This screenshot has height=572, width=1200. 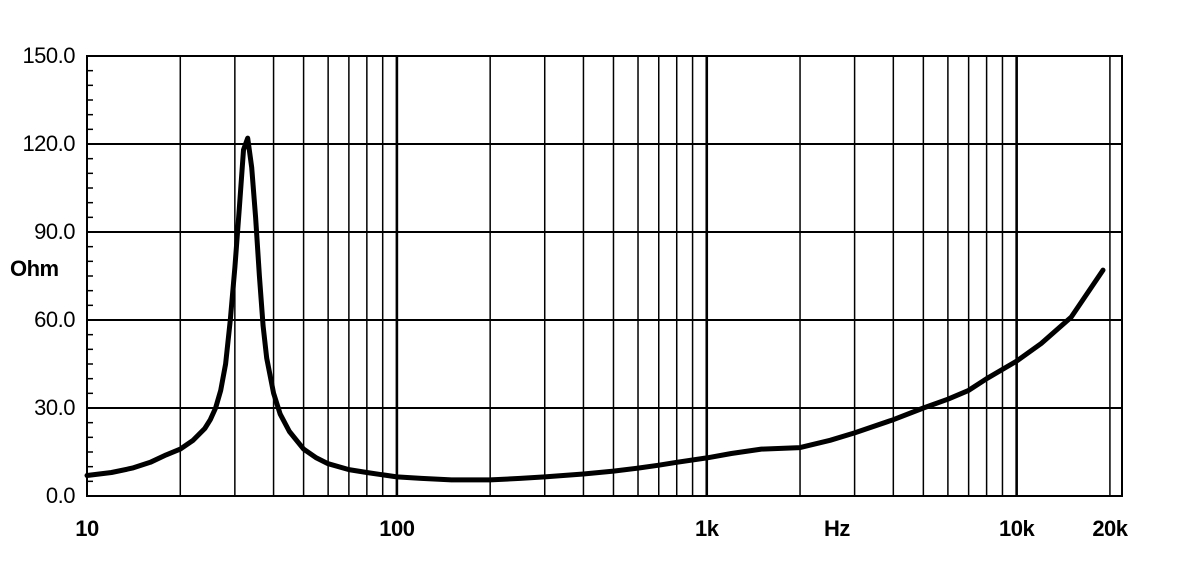 I want to click on x-tick-label: 100, so click(x=396, y=528).